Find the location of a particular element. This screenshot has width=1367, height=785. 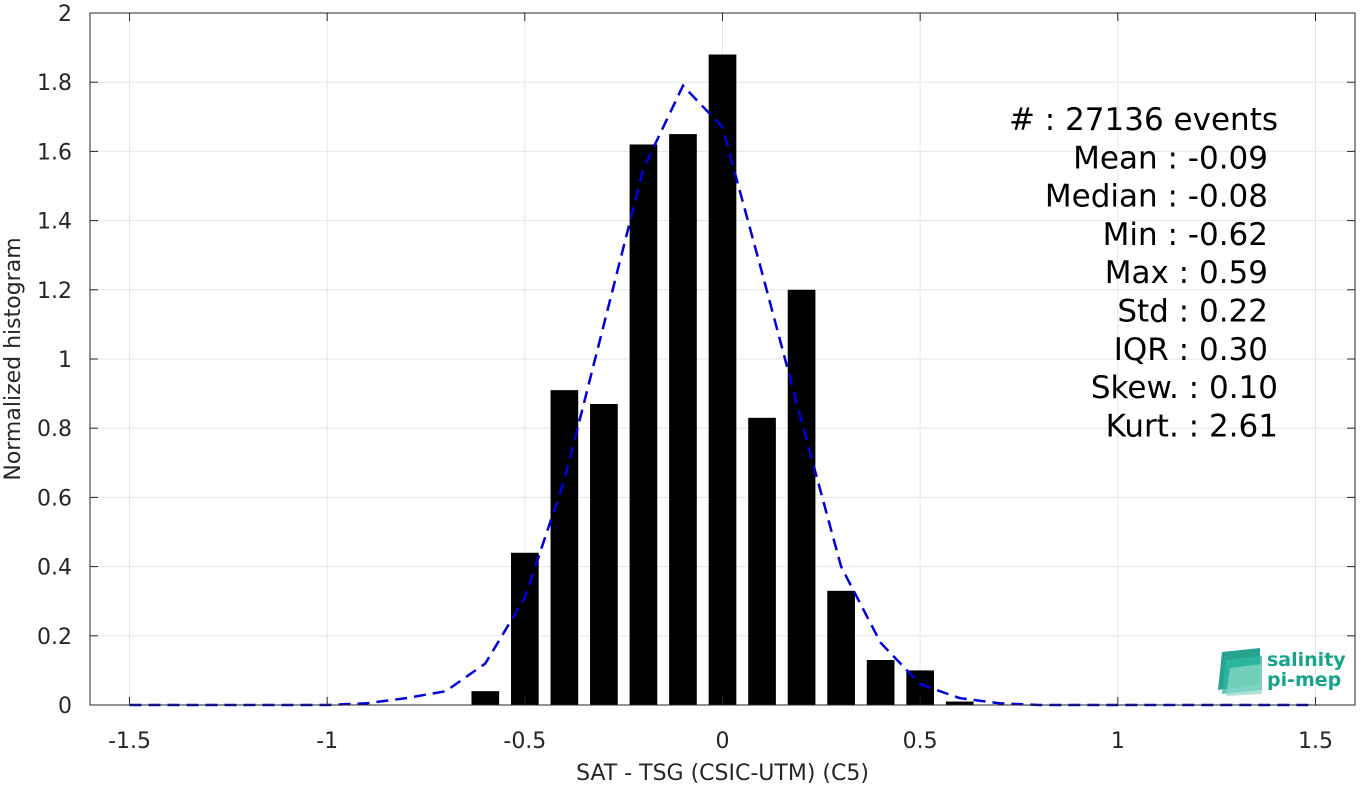

y-tick-label: 2 is located at coordinates (65, 14).